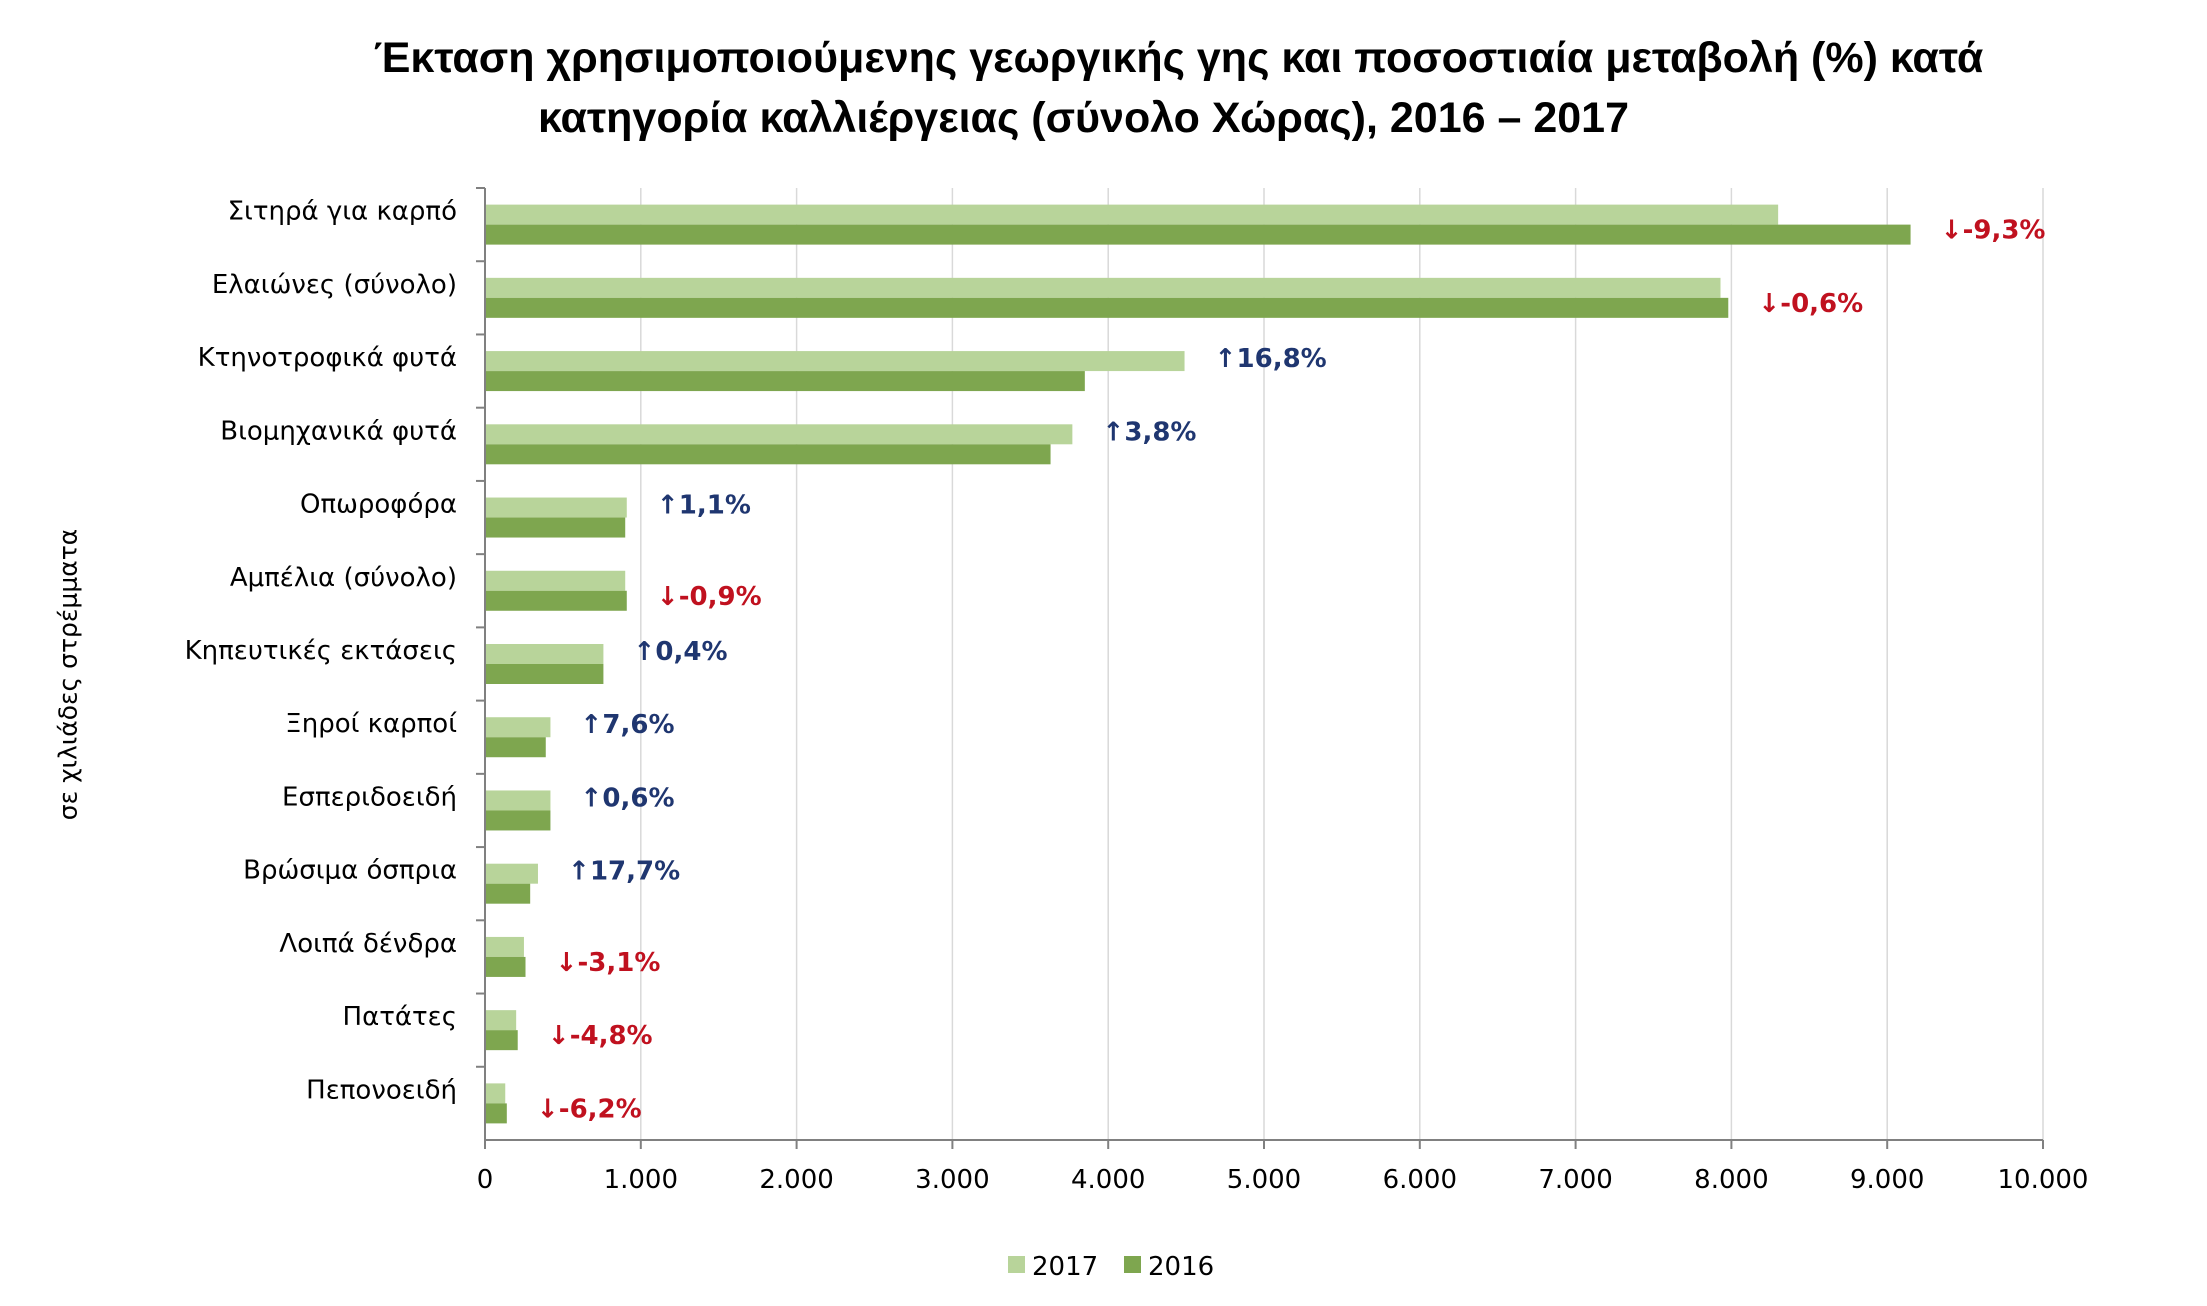  I want to click on change-label: 1,1%, so click(715, 506).